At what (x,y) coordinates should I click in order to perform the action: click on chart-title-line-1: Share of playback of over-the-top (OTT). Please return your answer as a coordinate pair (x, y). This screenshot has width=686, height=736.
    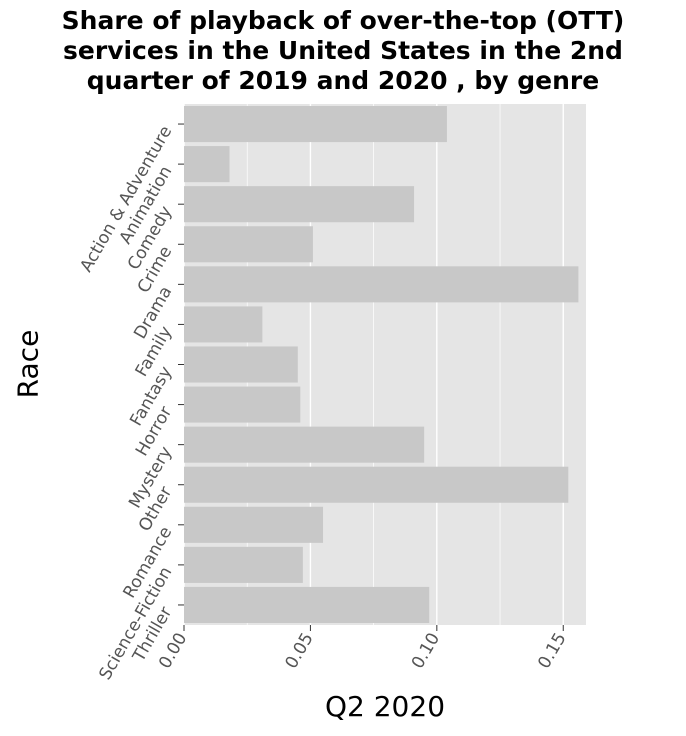
    Looking at the image, I should click on (343, 20).